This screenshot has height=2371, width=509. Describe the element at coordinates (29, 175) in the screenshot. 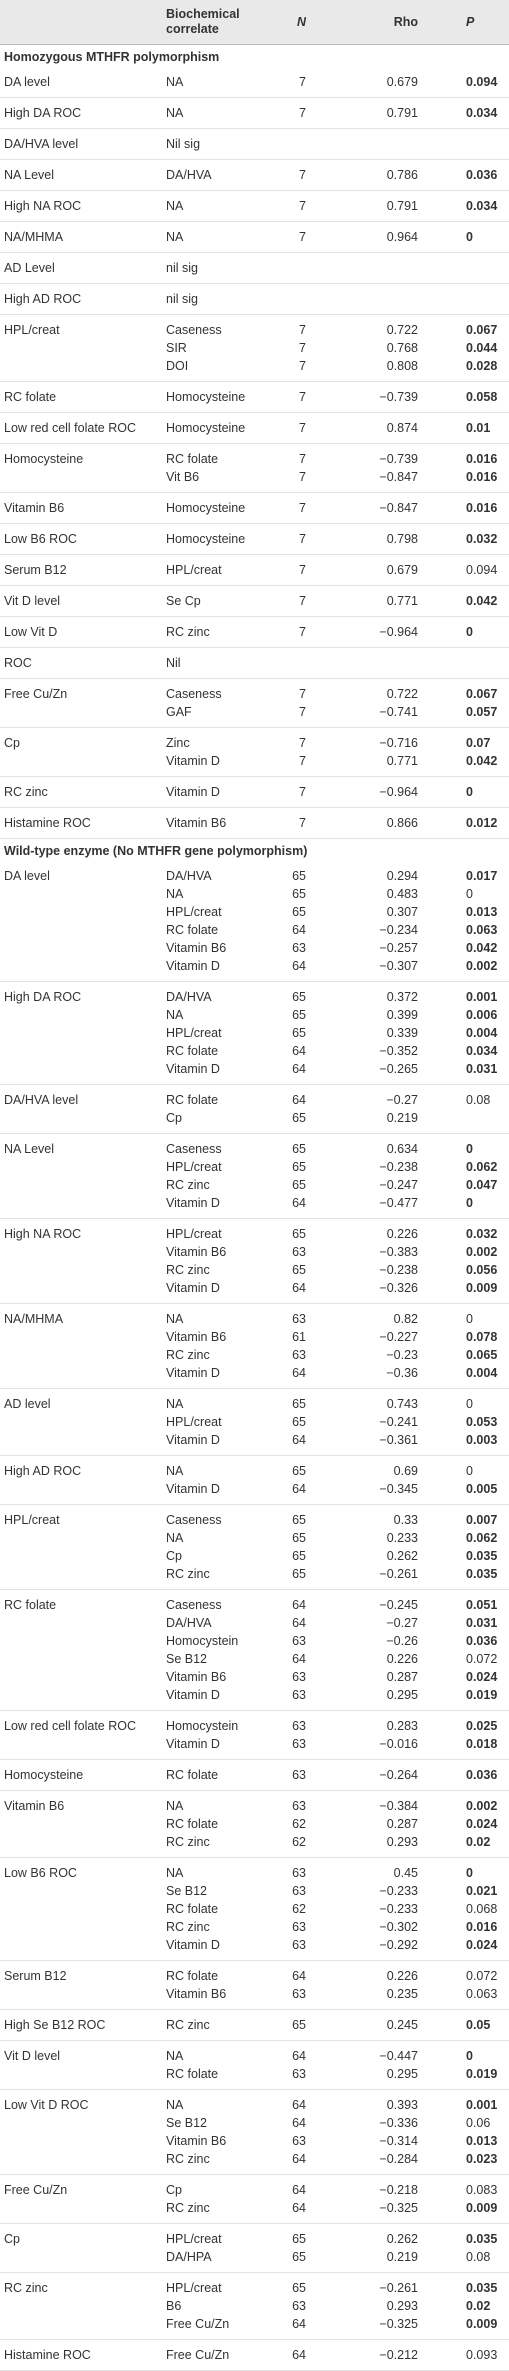

I see `group-label: NA Level` at that location.